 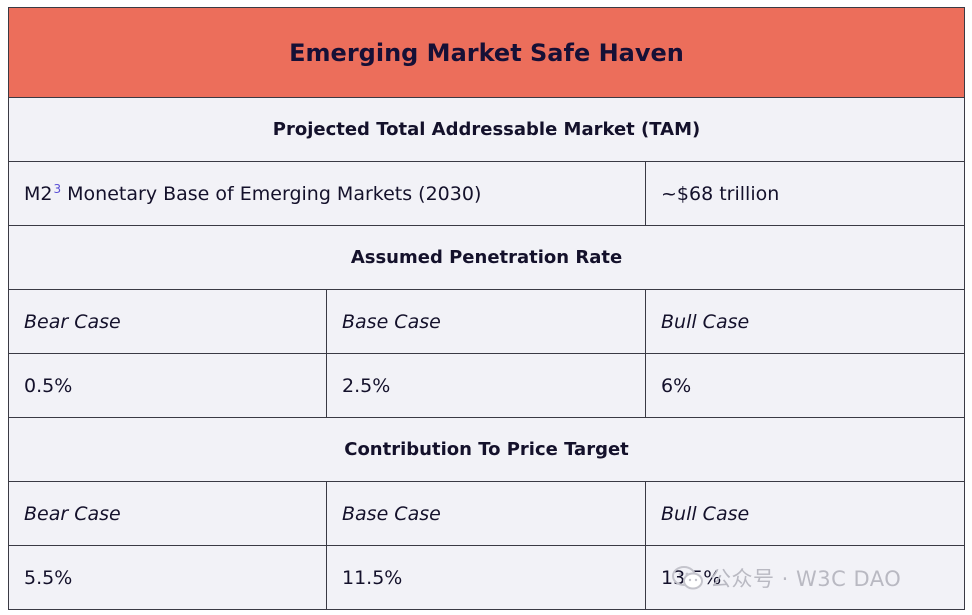 I want to click on contribution-bull-value: 13.5%, so click(x=805, y=577).